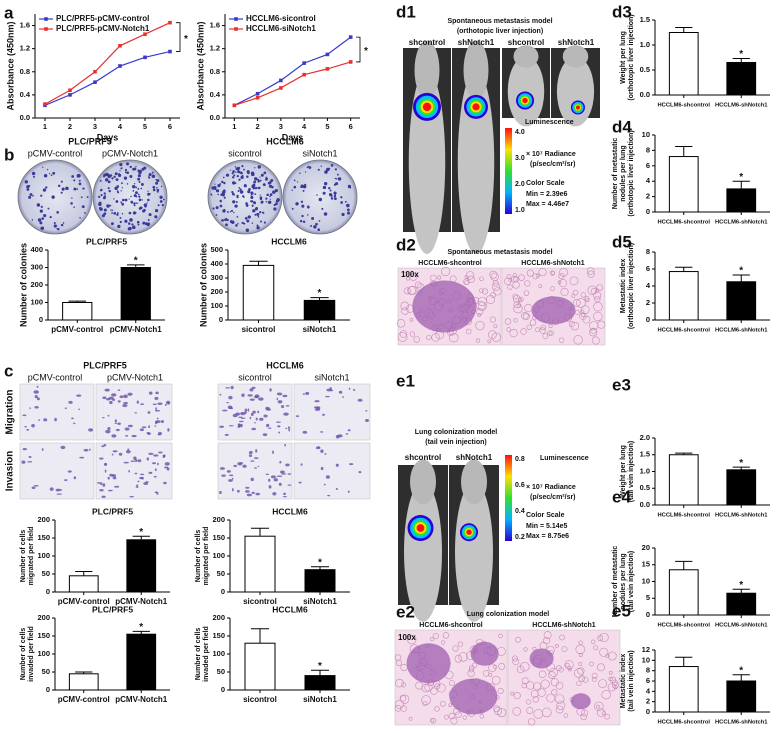 The height and width of the screenshot is (733, 778). What do you see at coordinates (547, 536) in the screenshot?
I see `figure-text: Max = 8.75e6` at bounding box center [547, 536].